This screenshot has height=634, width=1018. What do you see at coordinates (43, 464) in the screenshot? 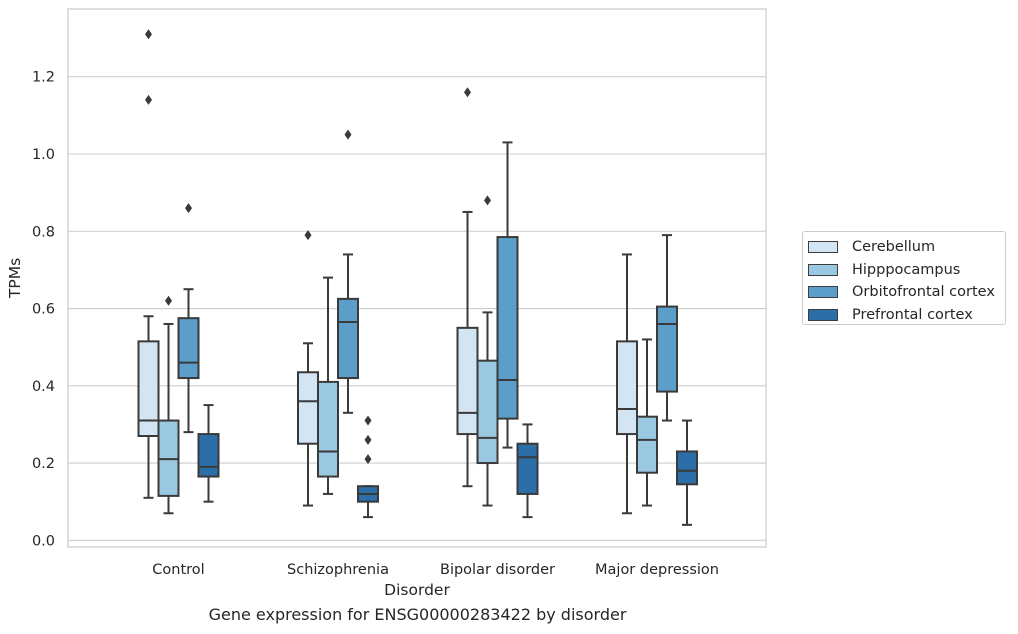
I see `y-tick-label: 0.2` at bounding box center [43, 464].